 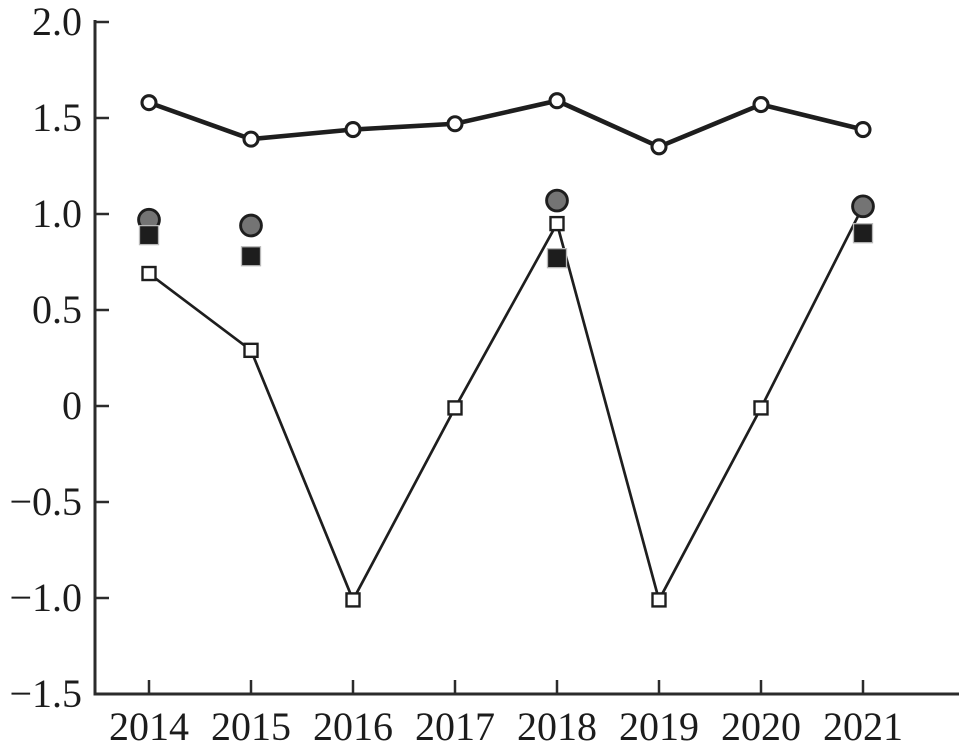 I want to click on x-tick-label: 2021, so click(x=863, y=726).